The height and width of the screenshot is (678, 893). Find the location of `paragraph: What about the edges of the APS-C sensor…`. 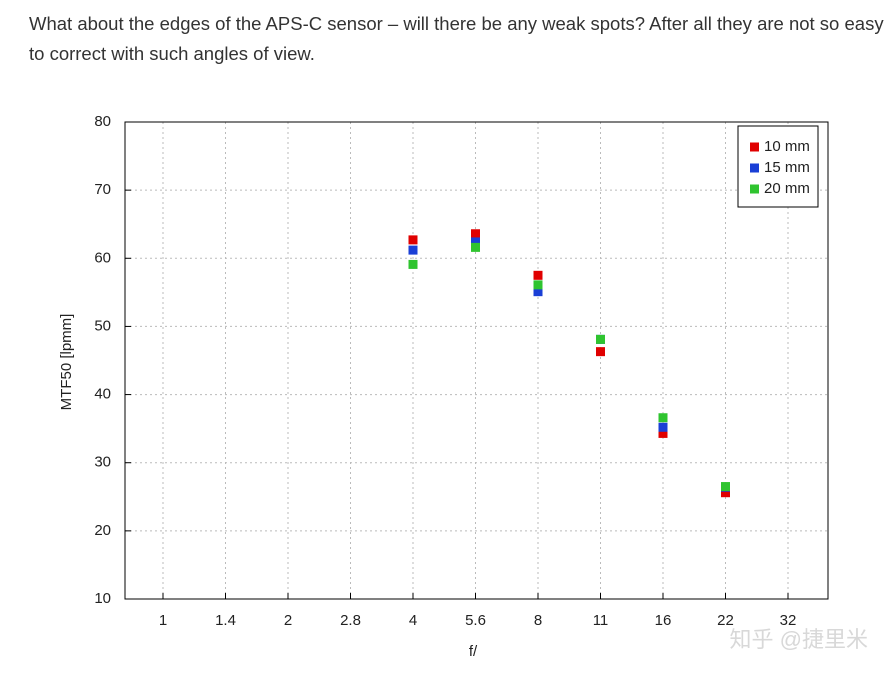

paragraph: What about the edges of the APS-C sensor… is located at coordinates (456, 38).